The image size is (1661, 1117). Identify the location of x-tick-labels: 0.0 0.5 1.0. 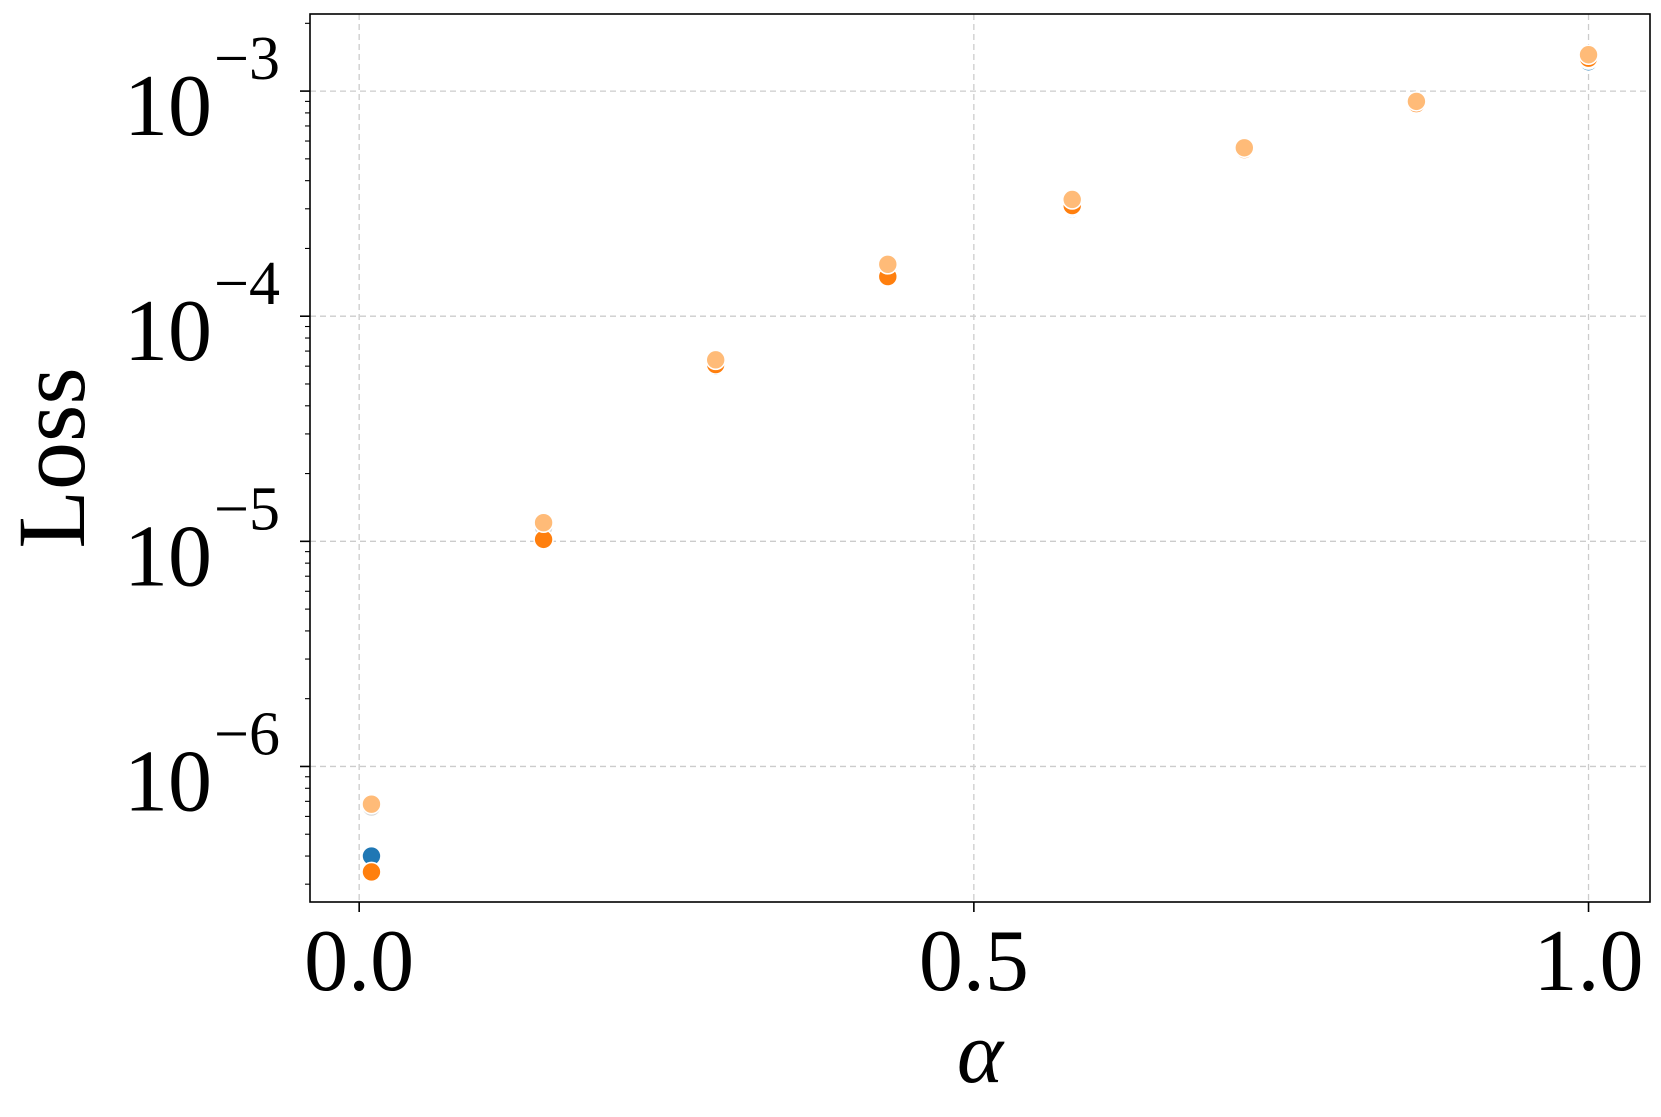
(973, 961).